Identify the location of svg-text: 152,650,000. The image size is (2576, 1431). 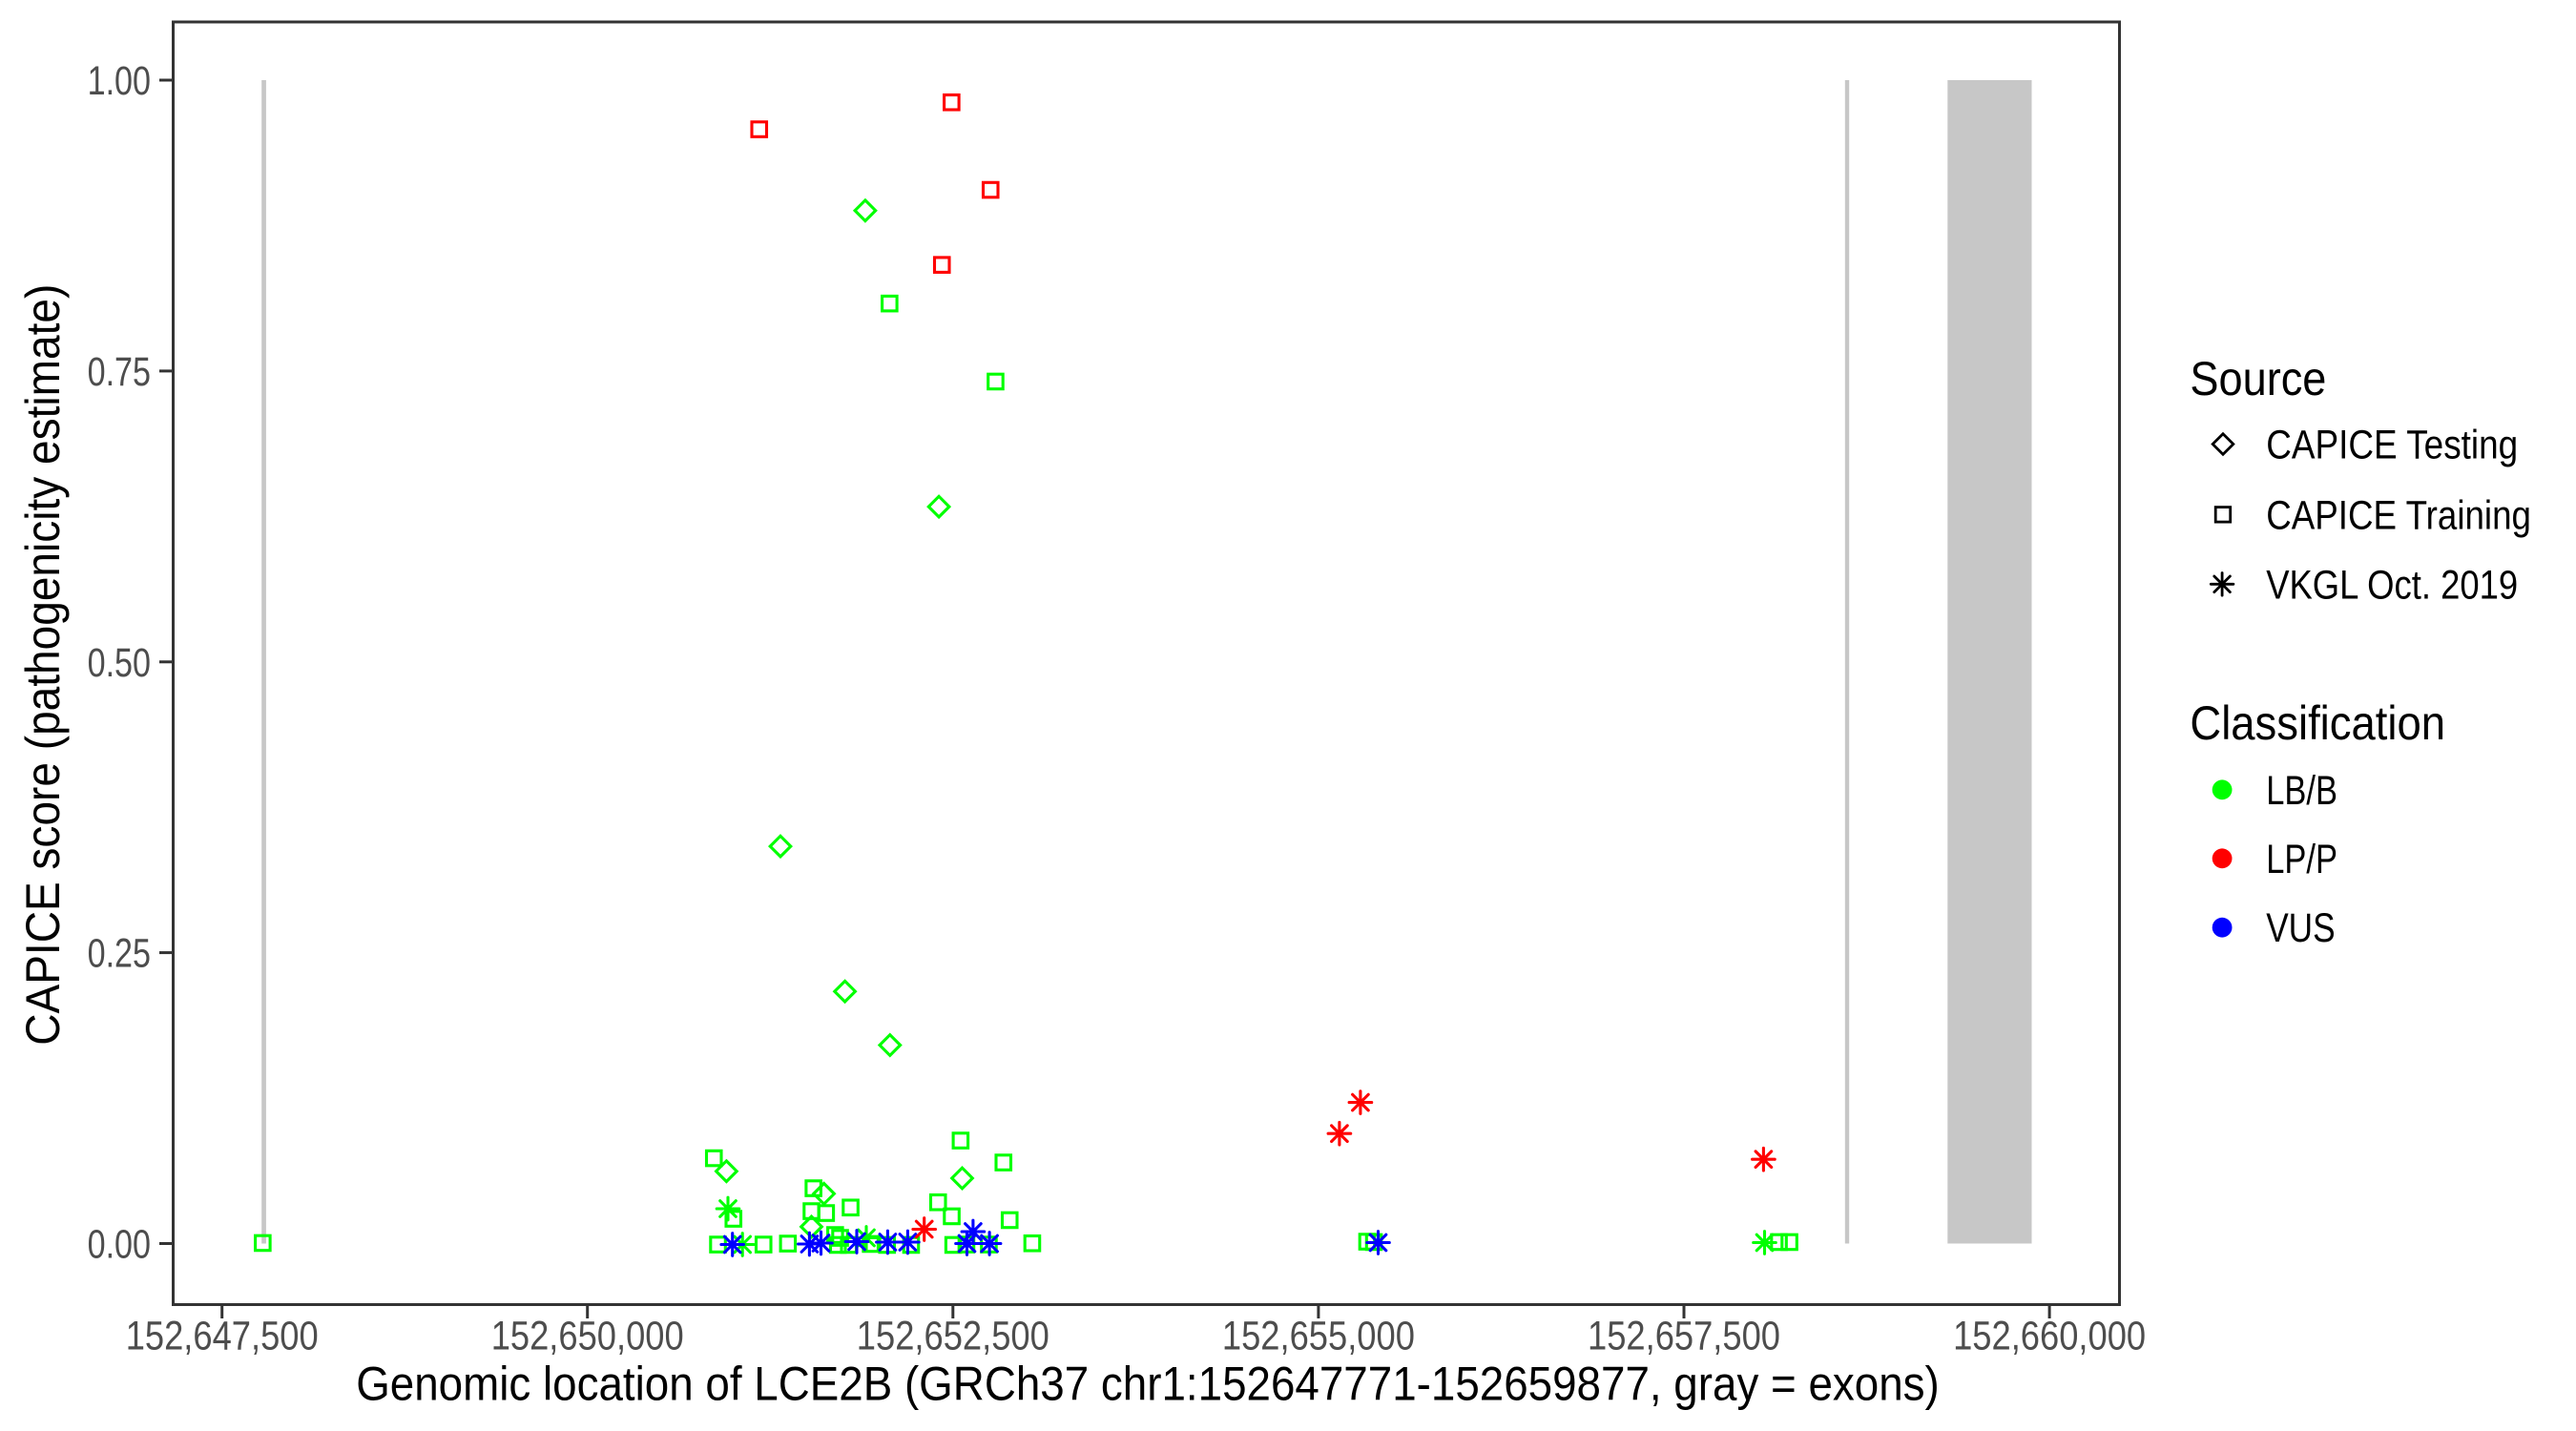
(587, 1336).